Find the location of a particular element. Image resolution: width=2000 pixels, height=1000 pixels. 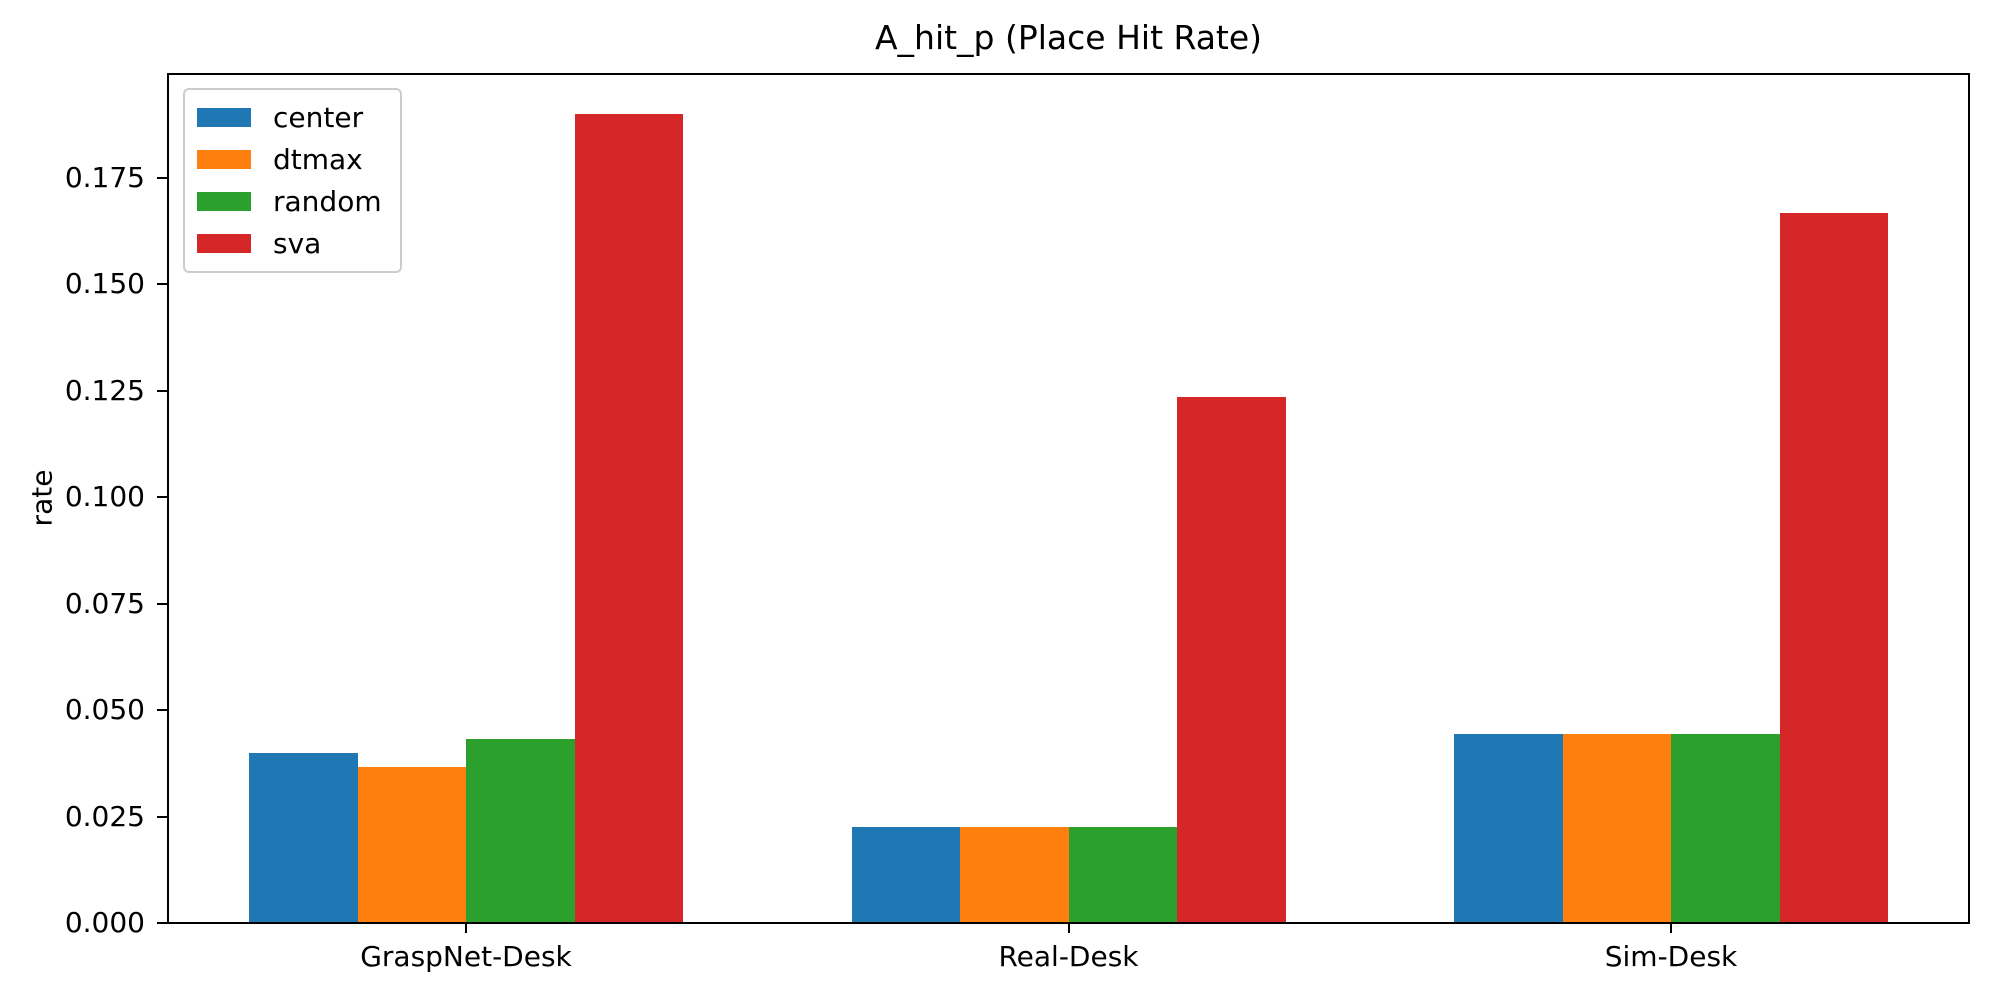

y-tick-label-0.150: 0.150 is located at coordinates (104, 284).